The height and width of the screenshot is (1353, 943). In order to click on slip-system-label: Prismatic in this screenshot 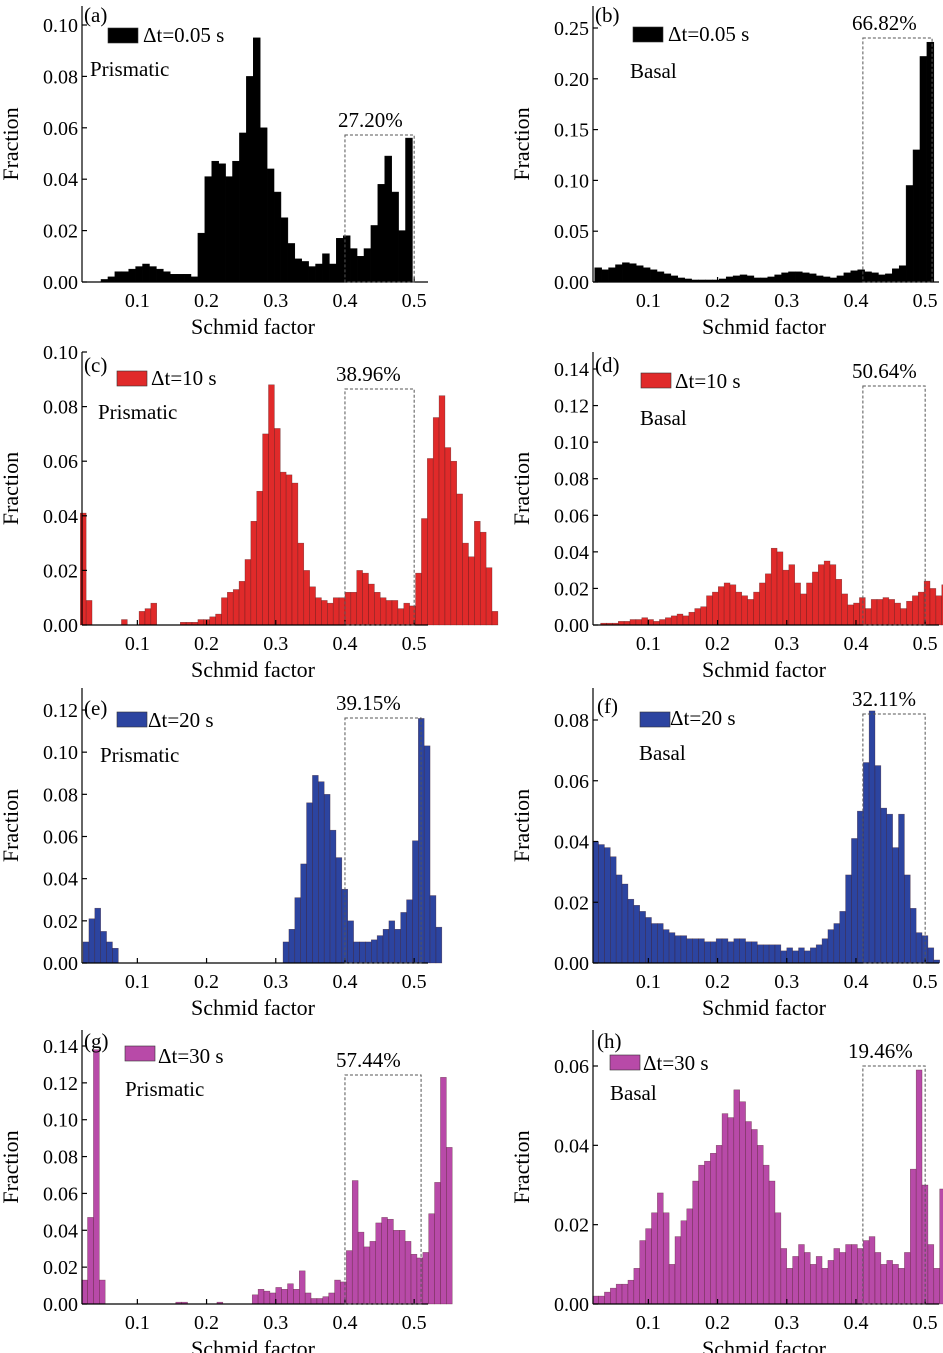, I will do `click(164, 1089)`.